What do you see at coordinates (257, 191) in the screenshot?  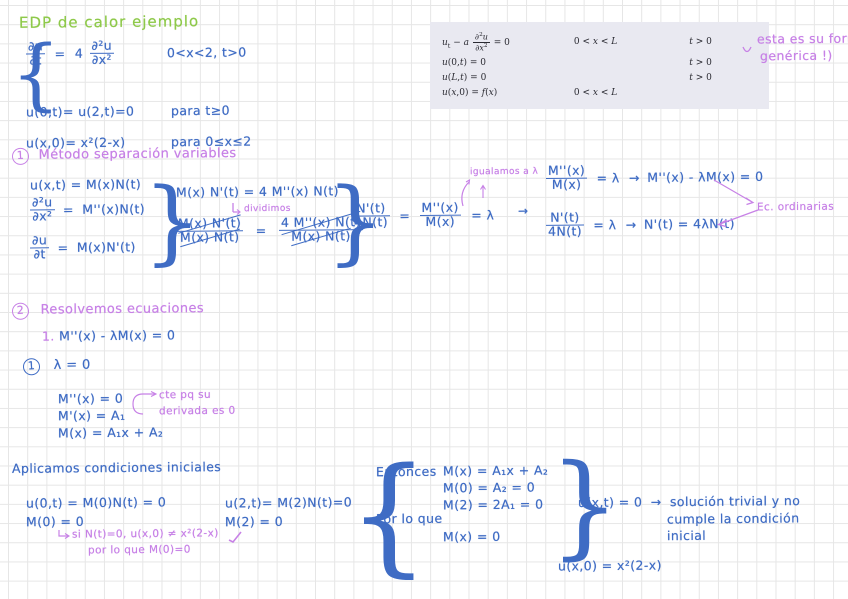 I see `step1-substituted-equation: M(x) N'(t) = 4 M''(x) N(t)` at bounding box center [257, 191].